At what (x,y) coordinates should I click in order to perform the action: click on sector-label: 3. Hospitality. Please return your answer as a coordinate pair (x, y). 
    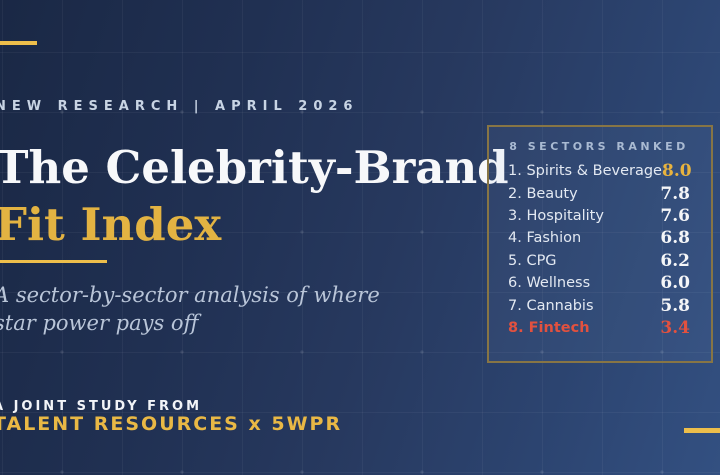
    Looking at the image, I should click on (556, 215).